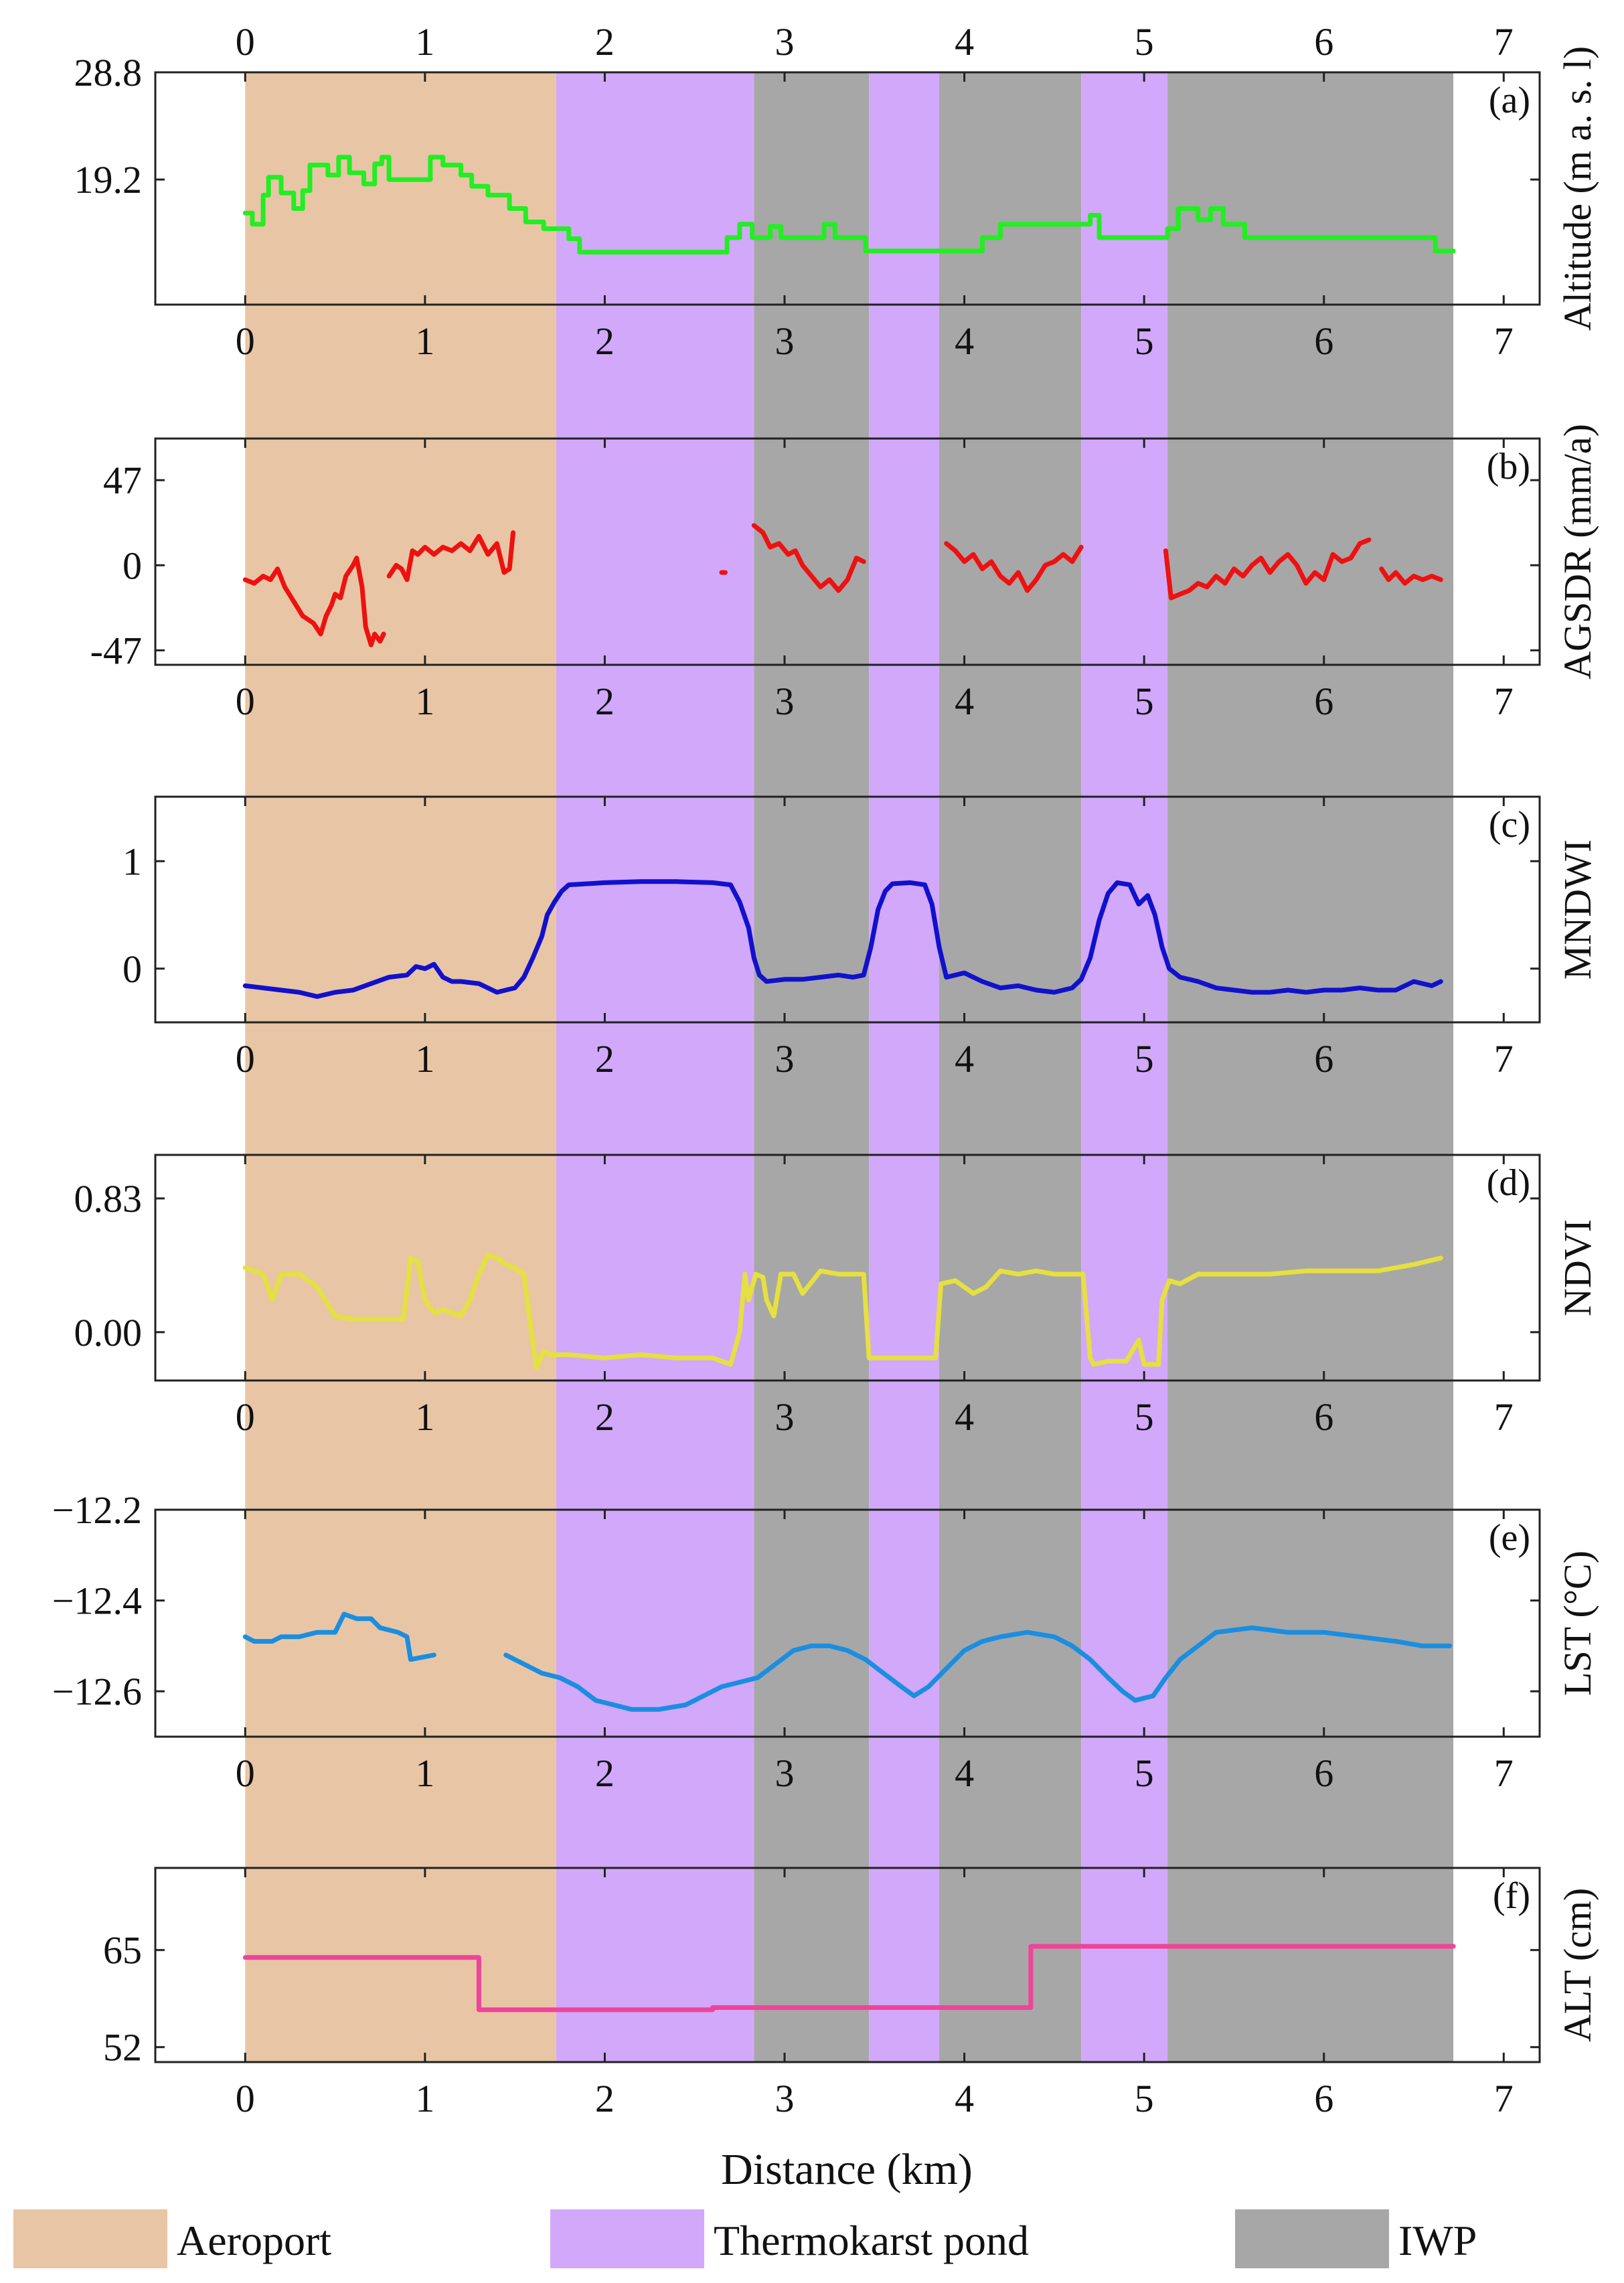 The image size is (1624, 2283). I want to click on top-x-tick-label: 6, so click(1324, 42).